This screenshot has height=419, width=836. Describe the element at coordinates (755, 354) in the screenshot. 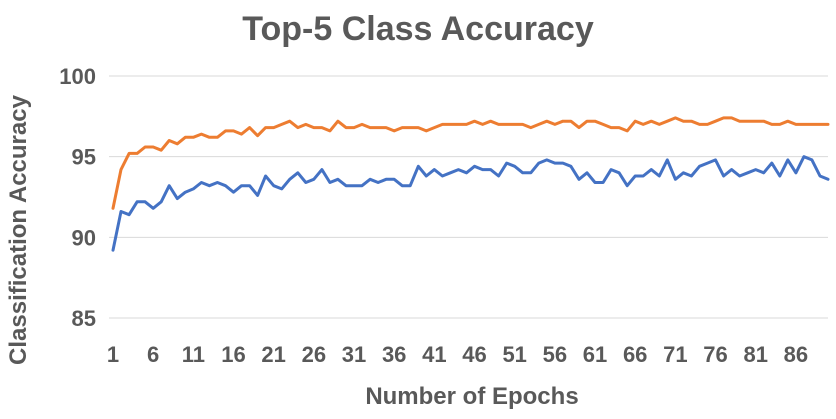

I see `x-tick-label: 81` at that location.